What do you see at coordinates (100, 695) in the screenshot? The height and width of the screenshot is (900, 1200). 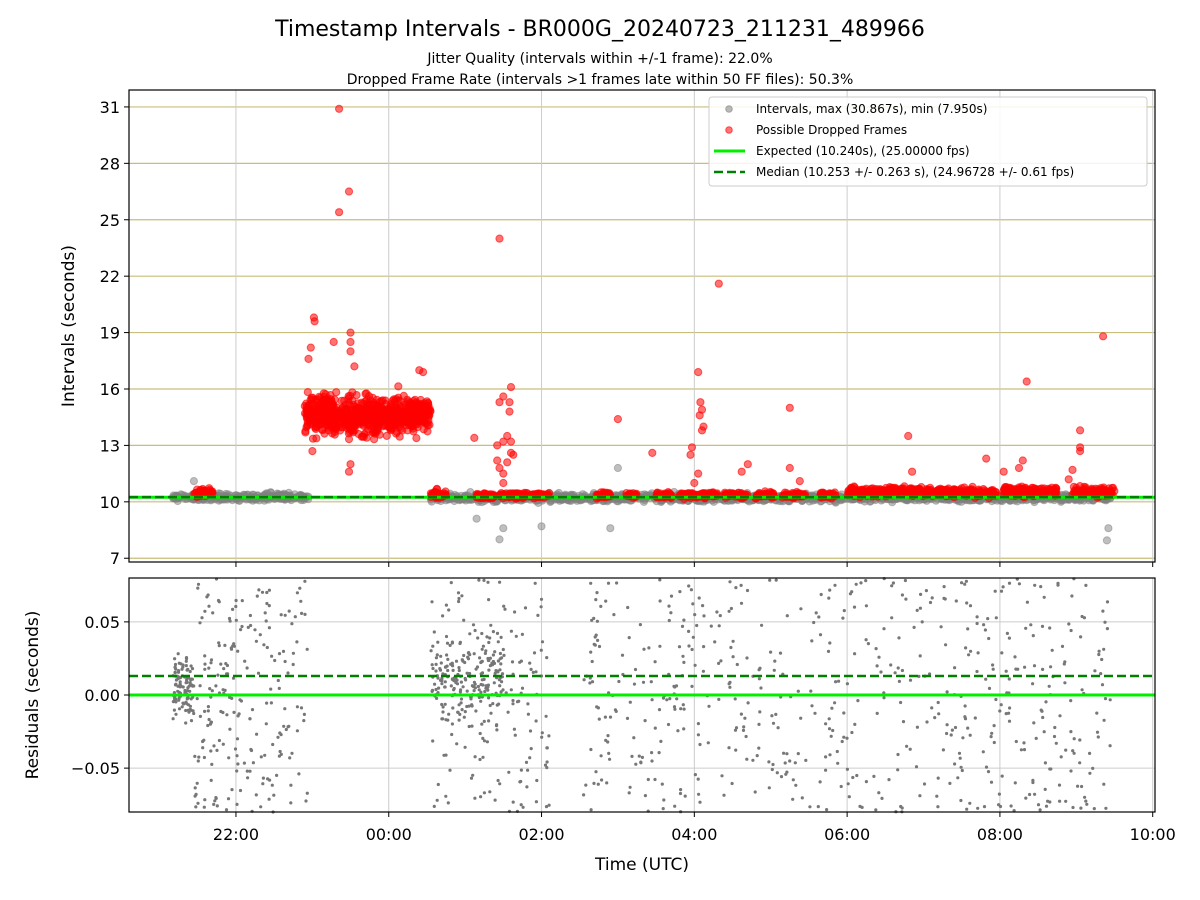 I see `residuals-y-ticks: −0.050.000.05` at bounding box center [100, 695].